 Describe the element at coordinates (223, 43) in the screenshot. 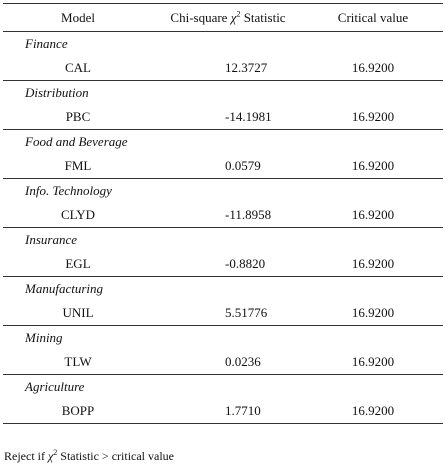

I see `sector-row: Finance` at that location.